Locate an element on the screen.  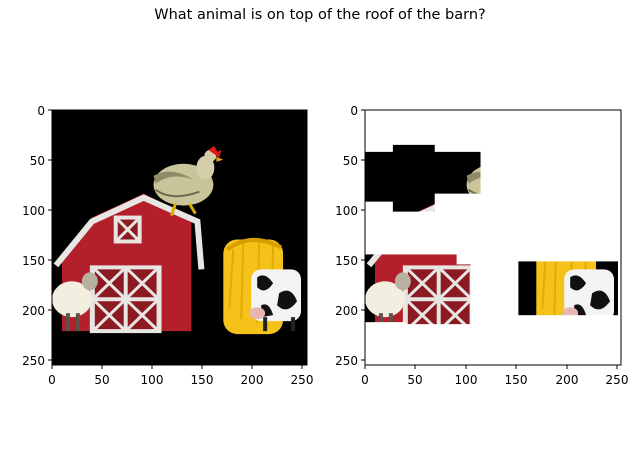
left-x-ticks is located at coordinates (177, 367).